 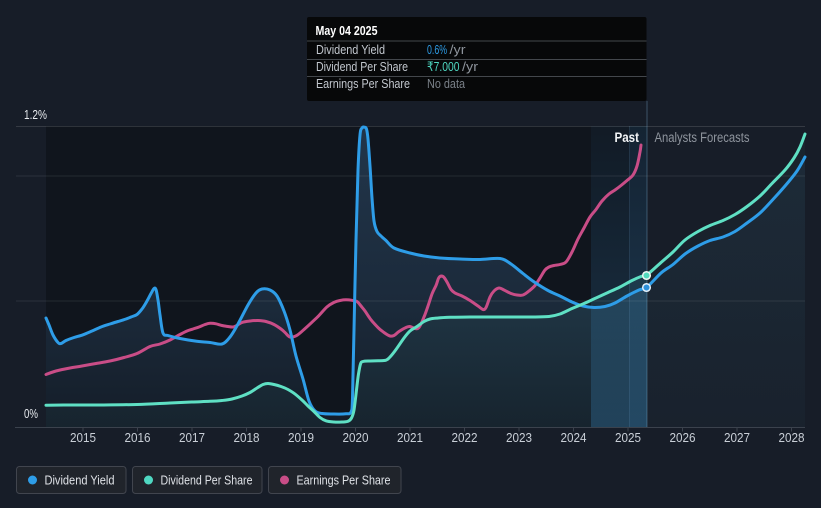 What do you see at coordinates (356, 437) in the screenshot?
I see `svg-text: 2020` at bounding box center [356, 437].